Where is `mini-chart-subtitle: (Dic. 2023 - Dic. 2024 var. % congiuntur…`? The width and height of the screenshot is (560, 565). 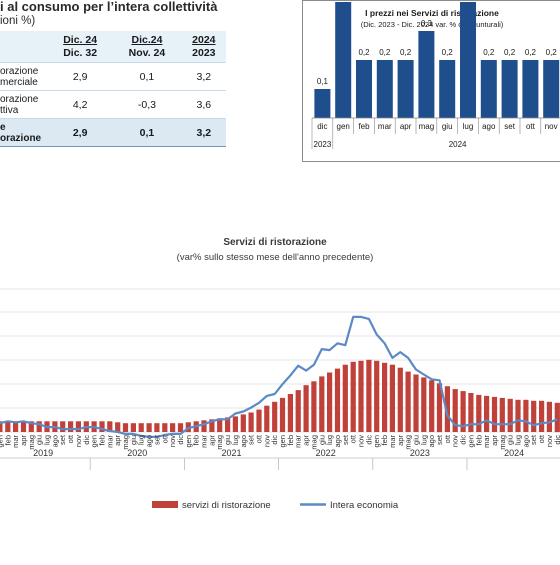
mini-chart-subtitle: (Dic. 2023 - Dic. 2024 var. % congiuntur… is located at coordinates (432, 24).